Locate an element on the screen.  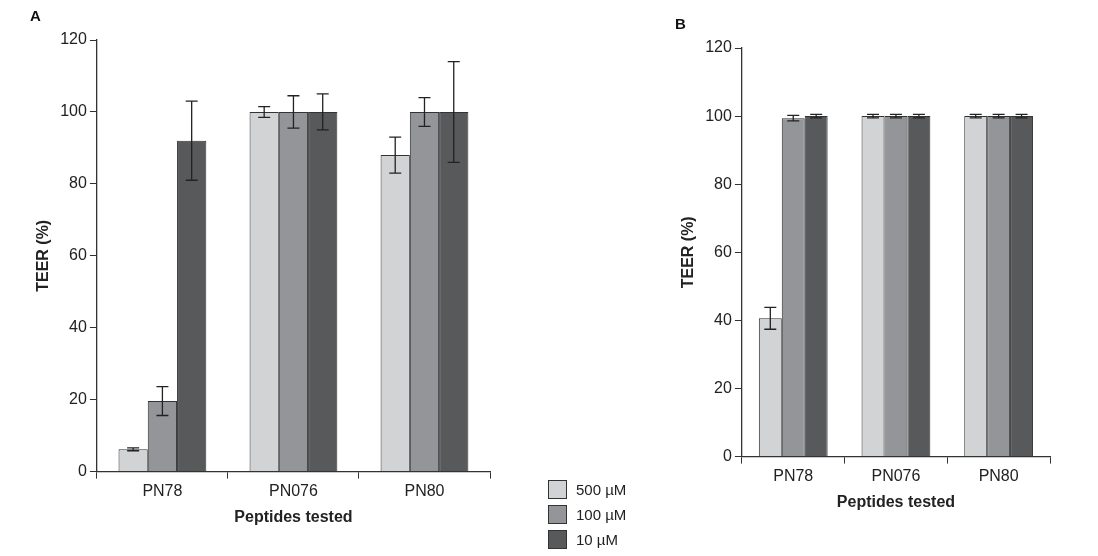
chart-title: B is located at coordinates (680, 24).